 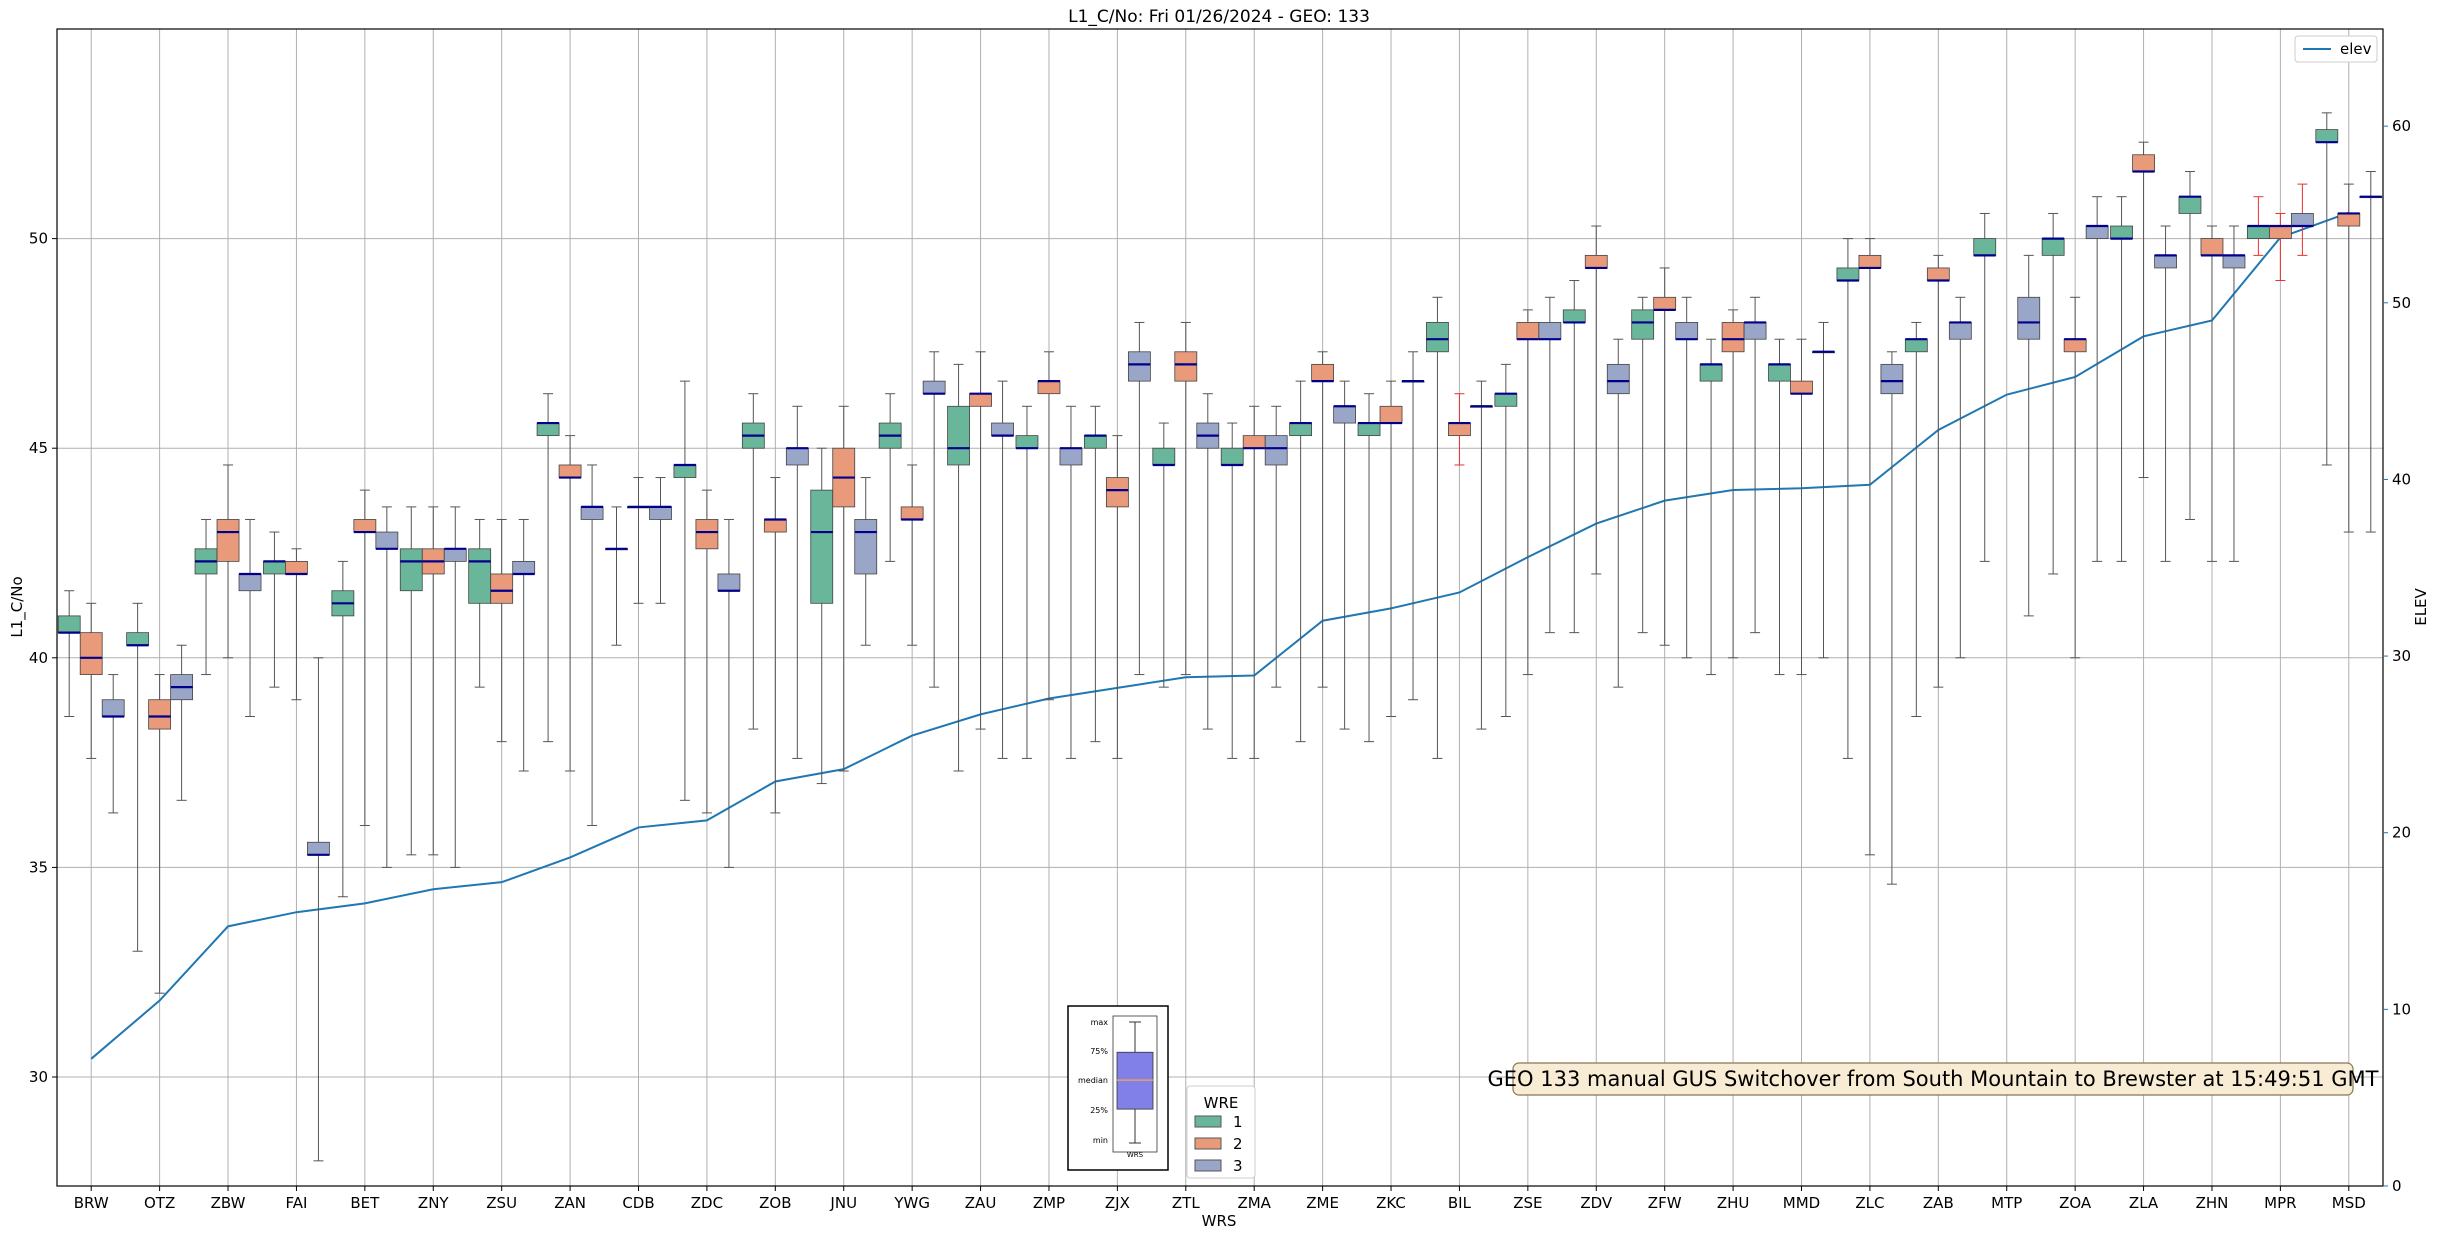 What do you see at coordinates (274, 609) in the screenshot?
I see `box-fai-wre1` at bounding box center [274, 609].